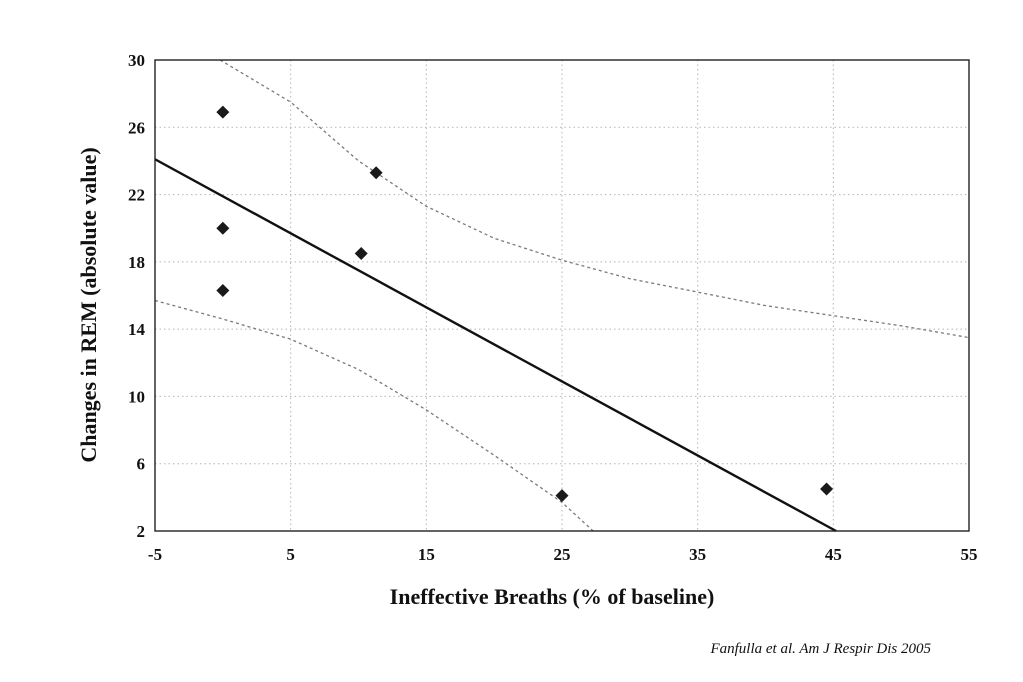 This screenshot has width=1023, height=682. Describe the element at coordinates (697, 554) in the screenshot. I see `x-tick-label: 35` at that location.